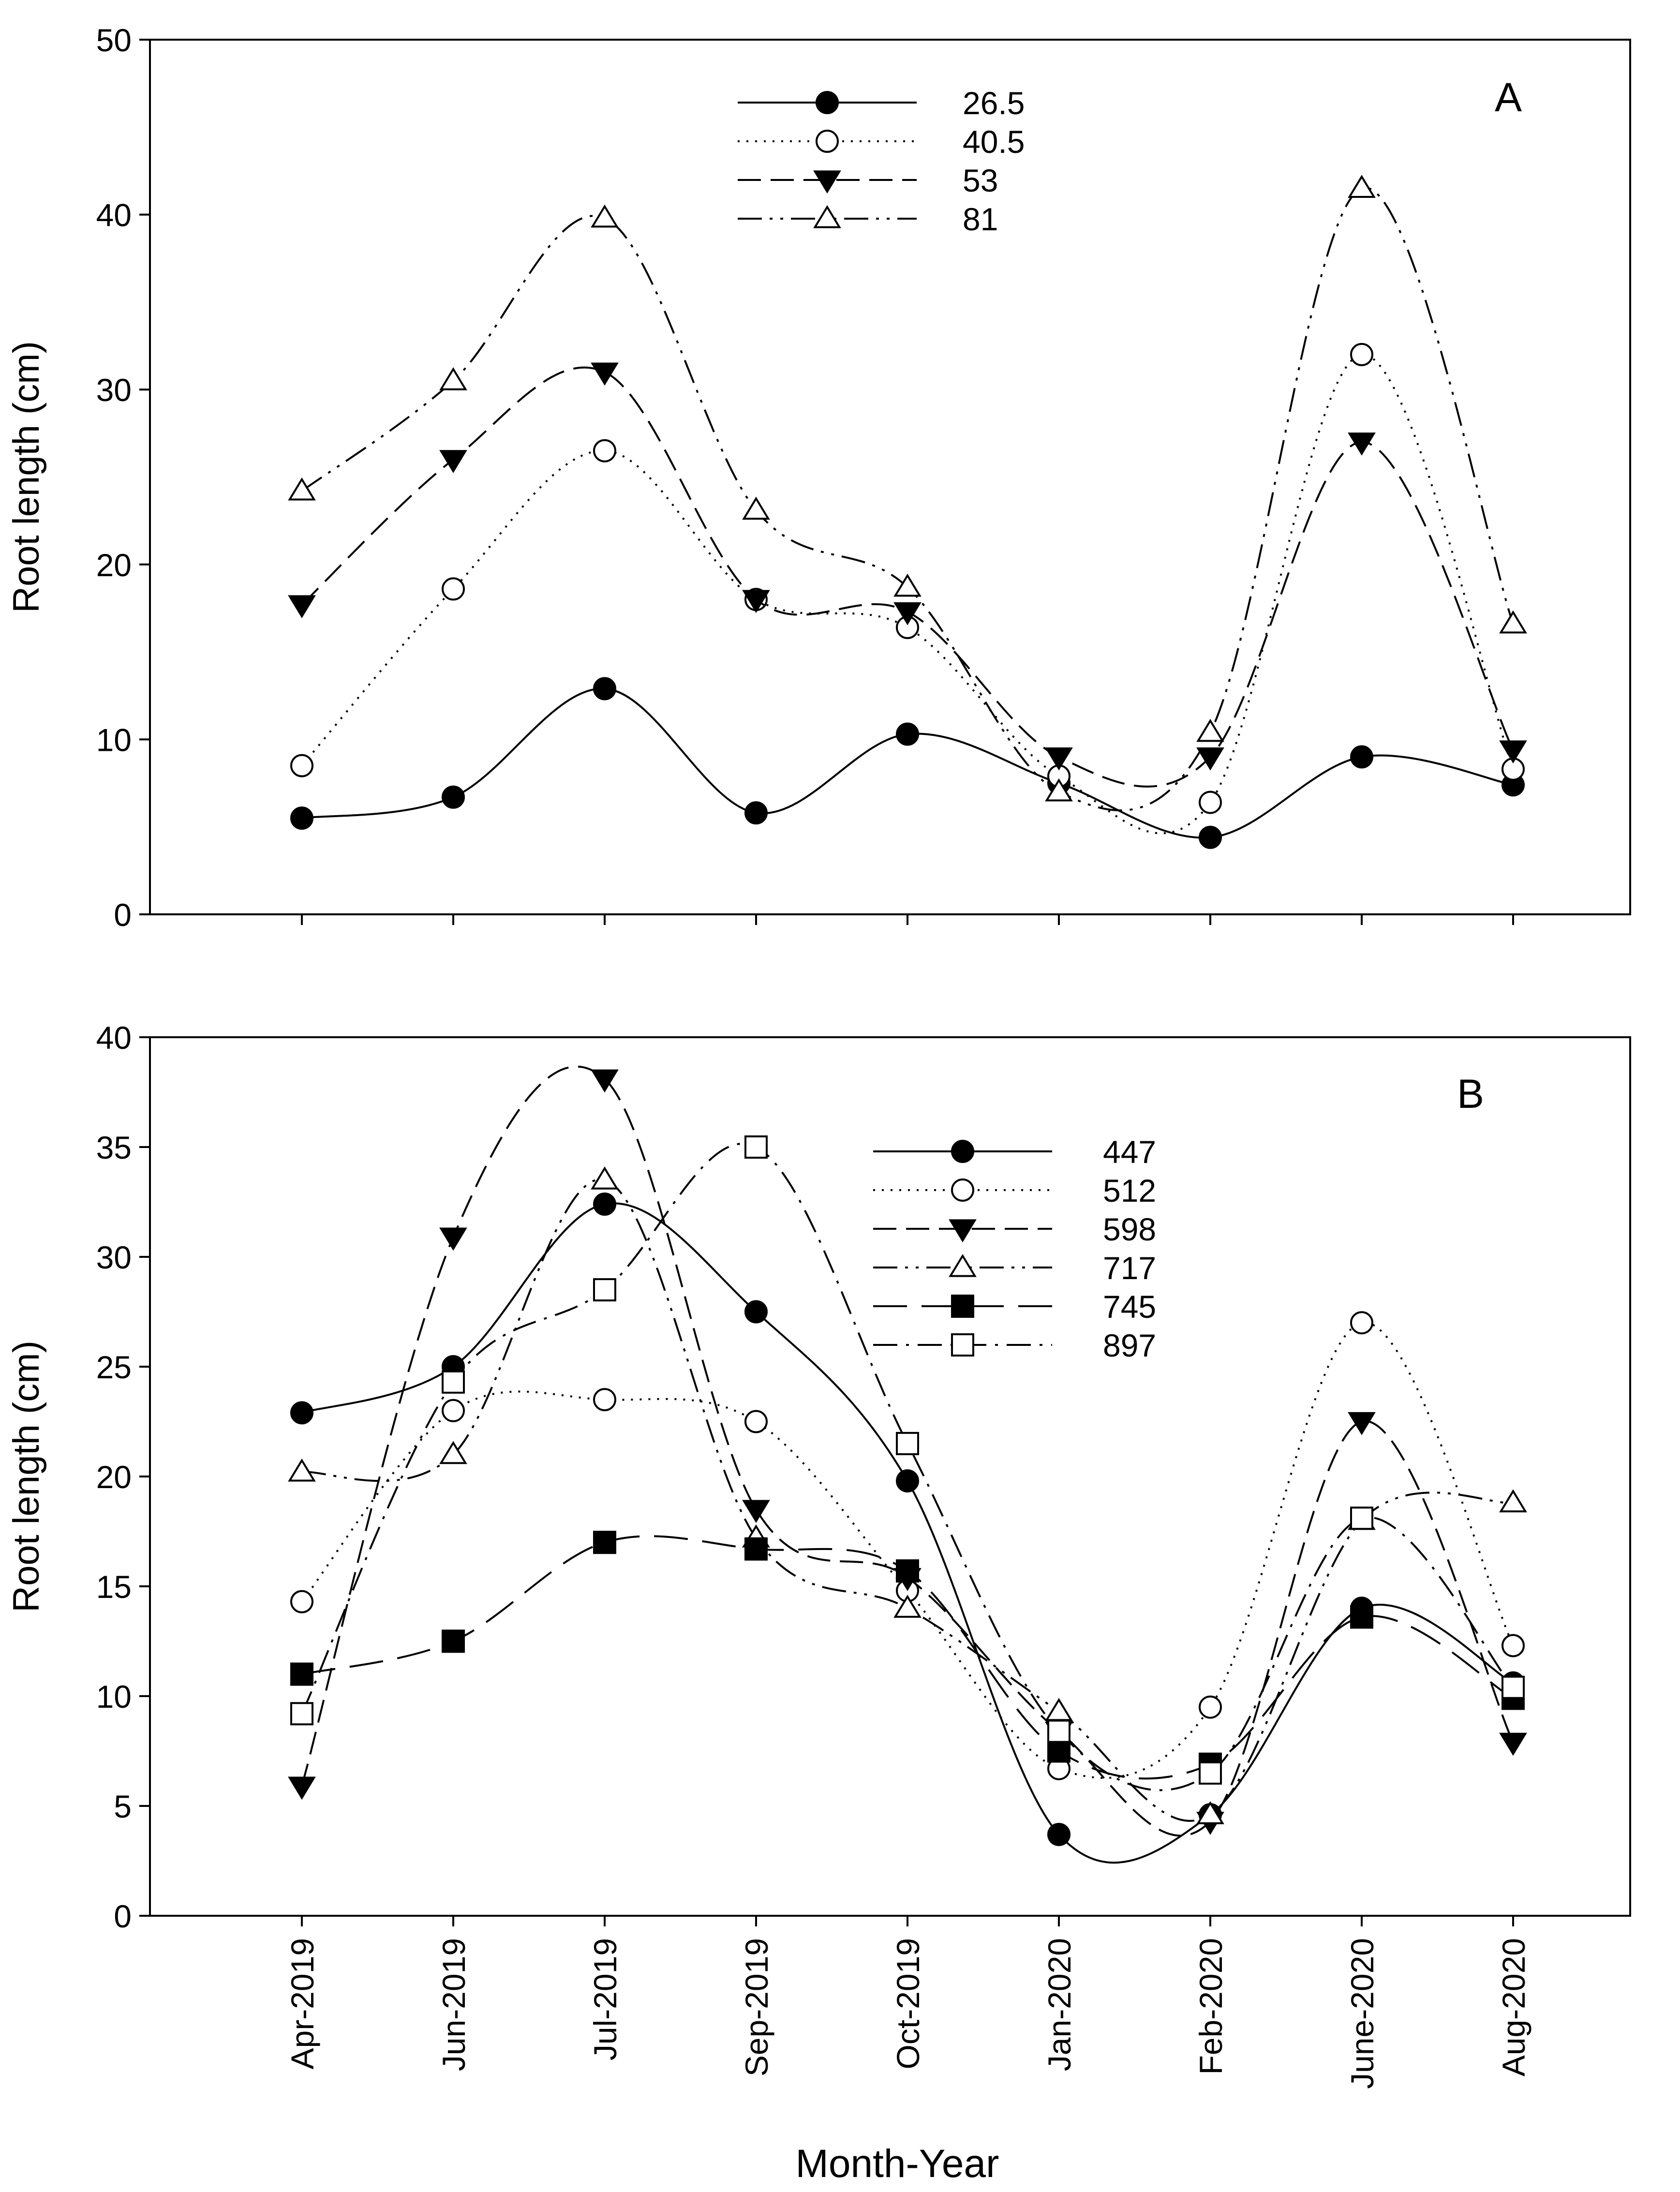  Describe the element at coordinates (114, 1147) in the screenshot. I see `y-tick-label: 35` at that location.